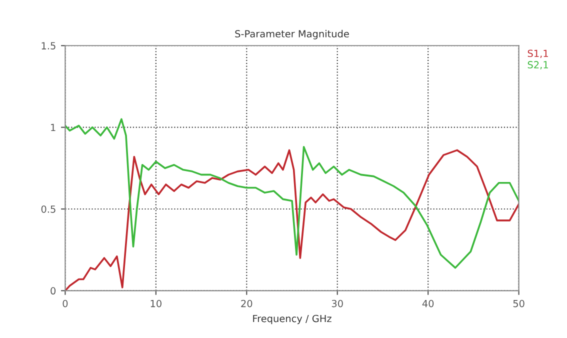 This screenshot has height=338, width=567. Describe the element at coordinates (428, 304) in the screenshot. I see `x-tick-label: 40` at that location.